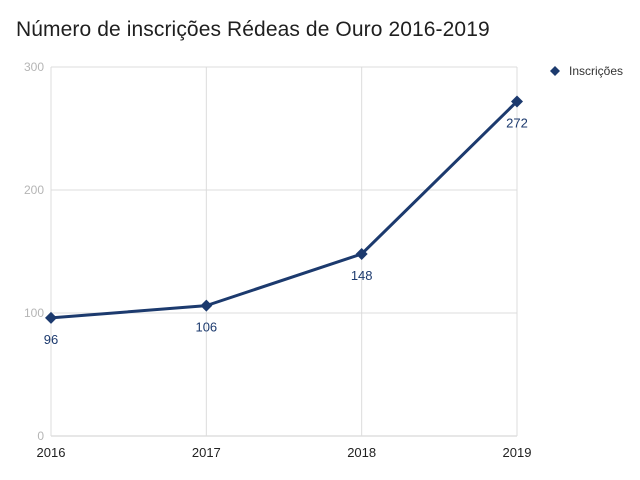 The width and height of the screenshot is (640, 480). I want to click on legend-label: Inscrições, so click(596, 71).